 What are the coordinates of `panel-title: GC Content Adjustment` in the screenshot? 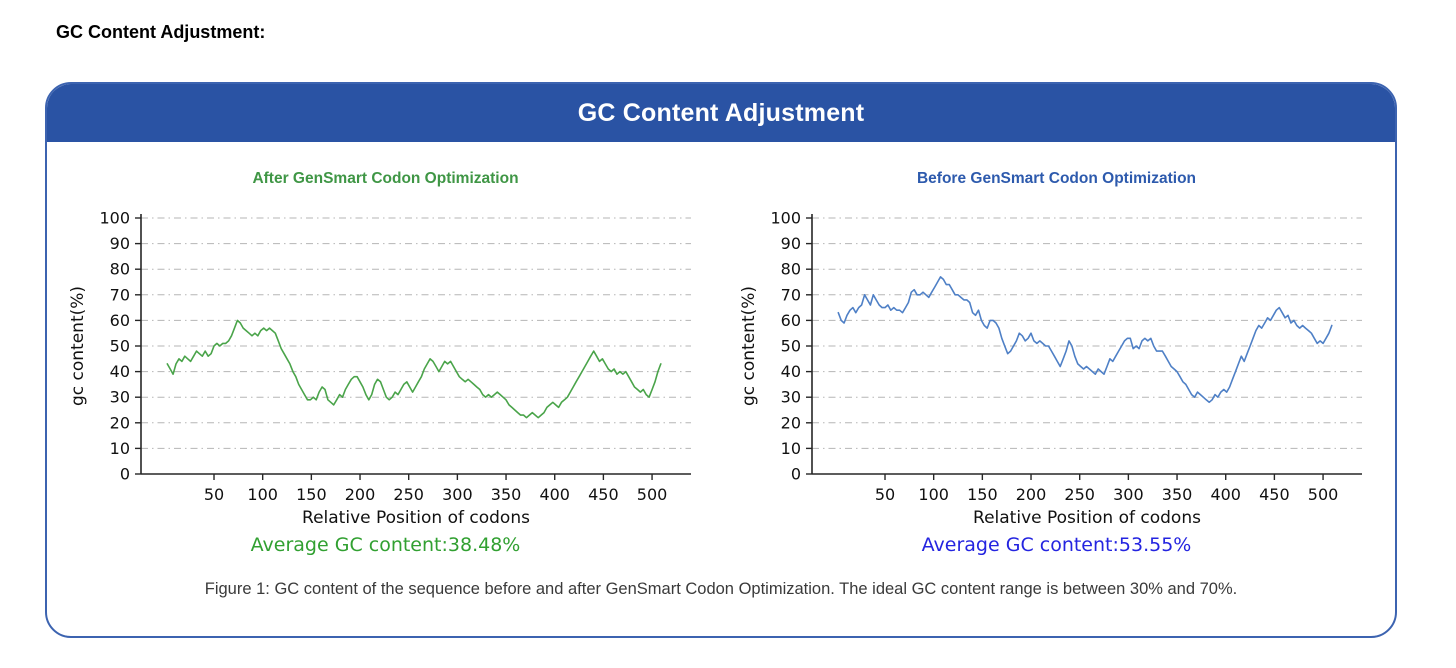 It's located at (721, 112).